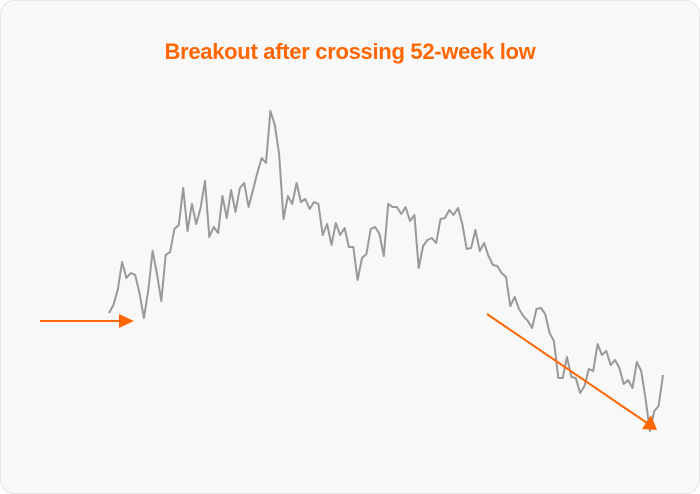 Image resolution: width=700 pixels, height=494 pixels. What do you see at coordinates (350, 51) in the screenshot?
I see `chart-title: Breakout after crossing 52-week low` at bounding box center [350, 51].